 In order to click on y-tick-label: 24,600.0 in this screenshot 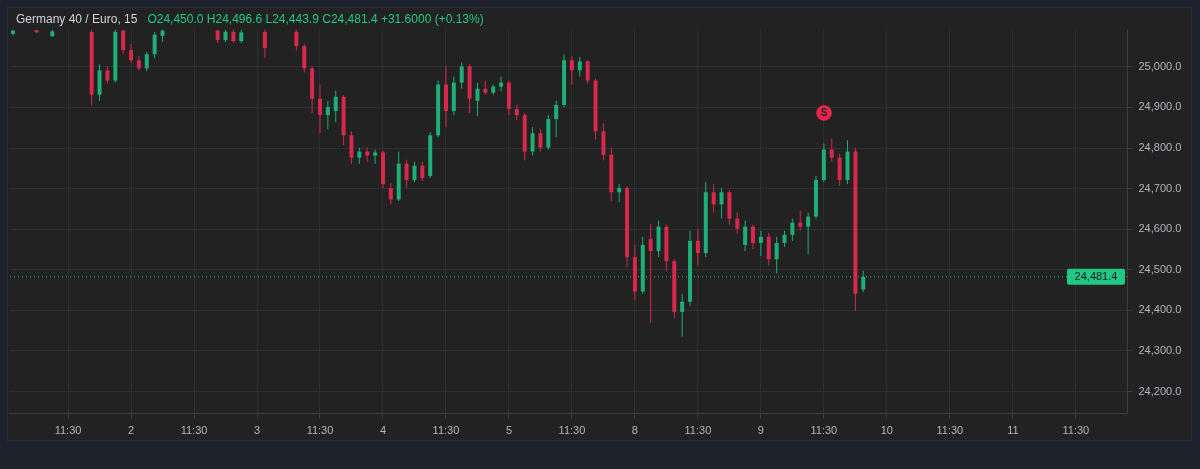, I will do `click(1160, 228)`.